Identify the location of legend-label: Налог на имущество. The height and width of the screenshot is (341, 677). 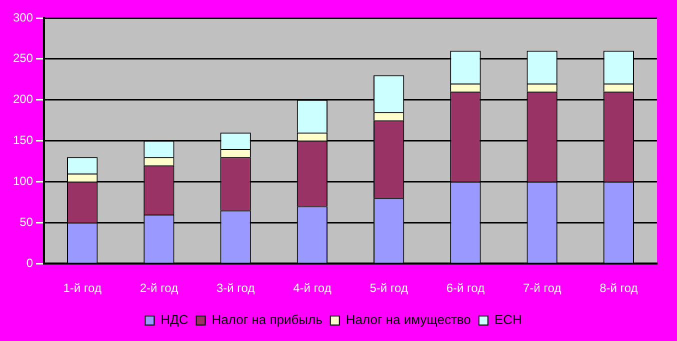
(408, 320).